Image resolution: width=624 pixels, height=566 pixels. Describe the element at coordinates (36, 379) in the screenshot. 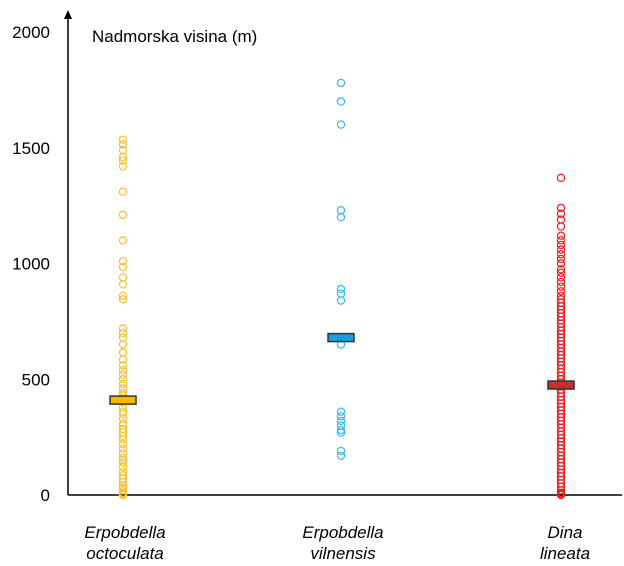

I see `y-tick-label: 500` at that location.